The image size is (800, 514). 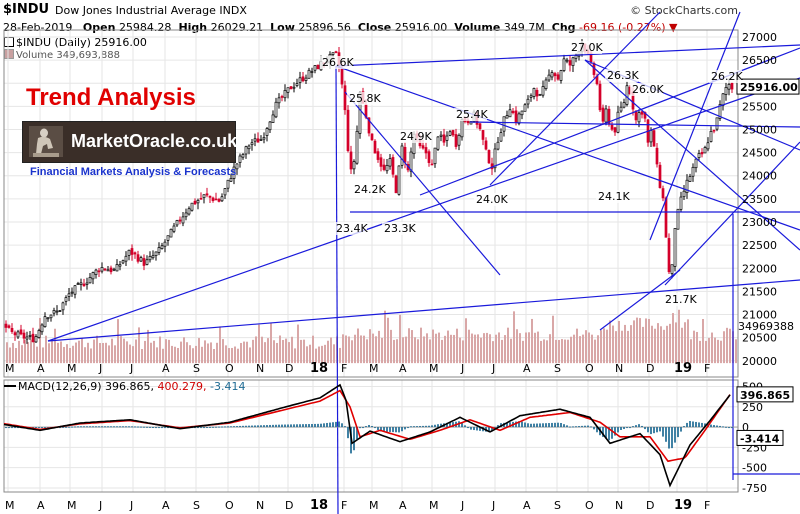 What do you see at coordinates (745, 427) in the screenshot?
I see `macd-tick-label: 0` at bounding box center [745, 427].